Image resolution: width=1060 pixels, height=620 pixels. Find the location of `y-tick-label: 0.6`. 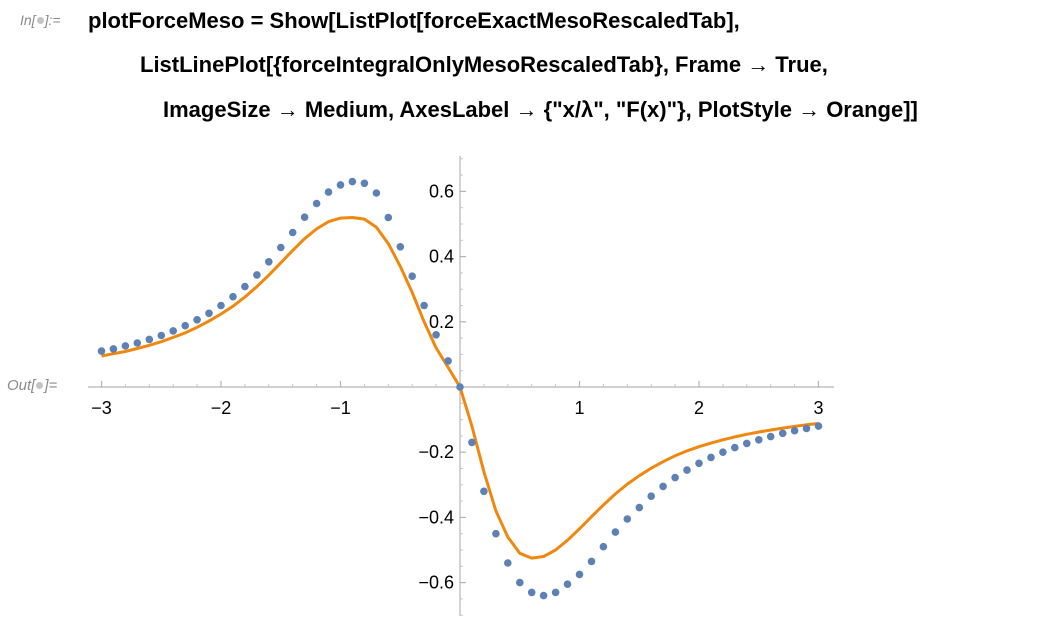

y-tick-label: 0.6 is located at coordinates (441, 191).